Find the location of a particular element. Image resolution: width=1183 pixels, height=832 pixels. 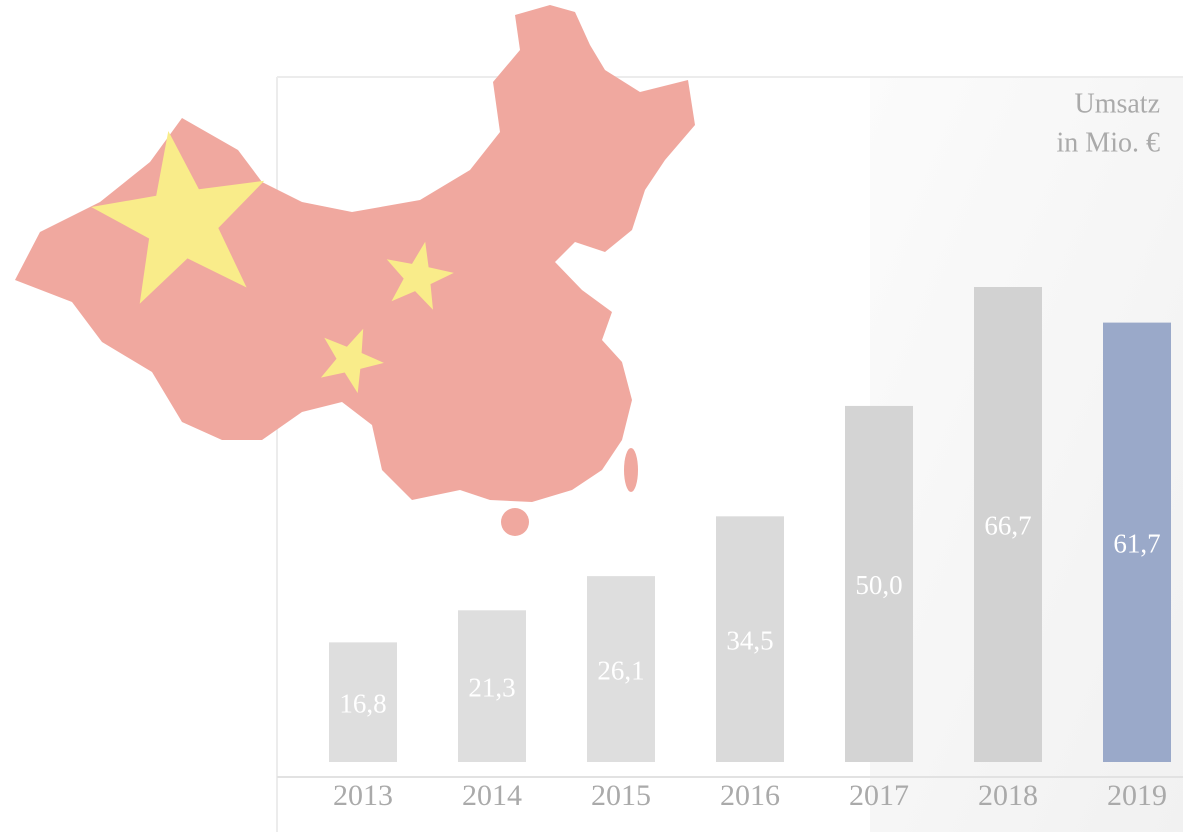

value-label: 66,7 is located at coordinates (1007, 526).